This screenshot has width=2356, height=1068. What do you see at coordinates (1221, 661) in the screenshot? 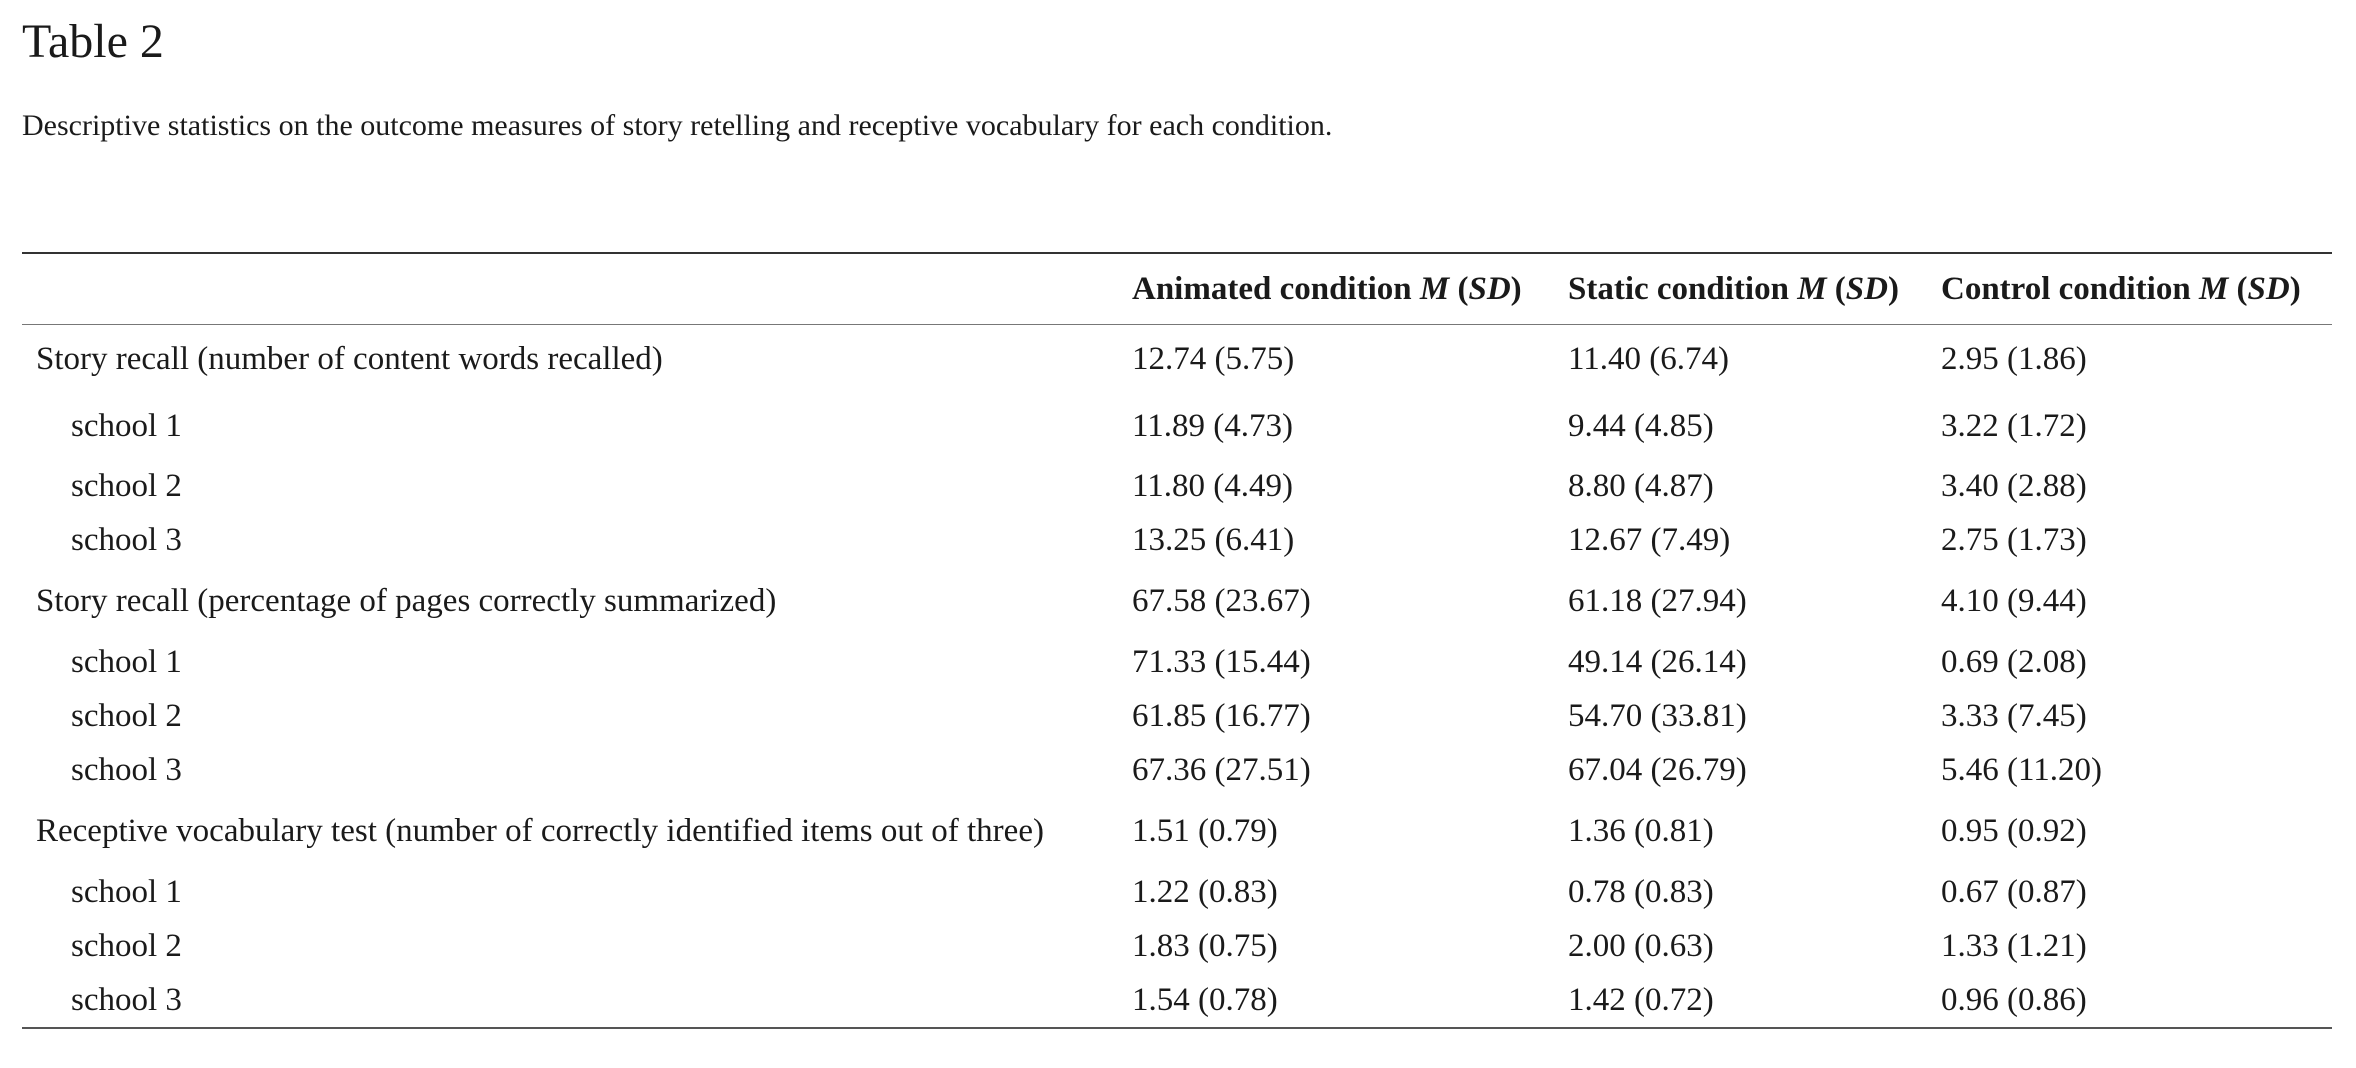
I see `cell-animated: 71.33 (15.44)` at bounding box center [1221, 661].